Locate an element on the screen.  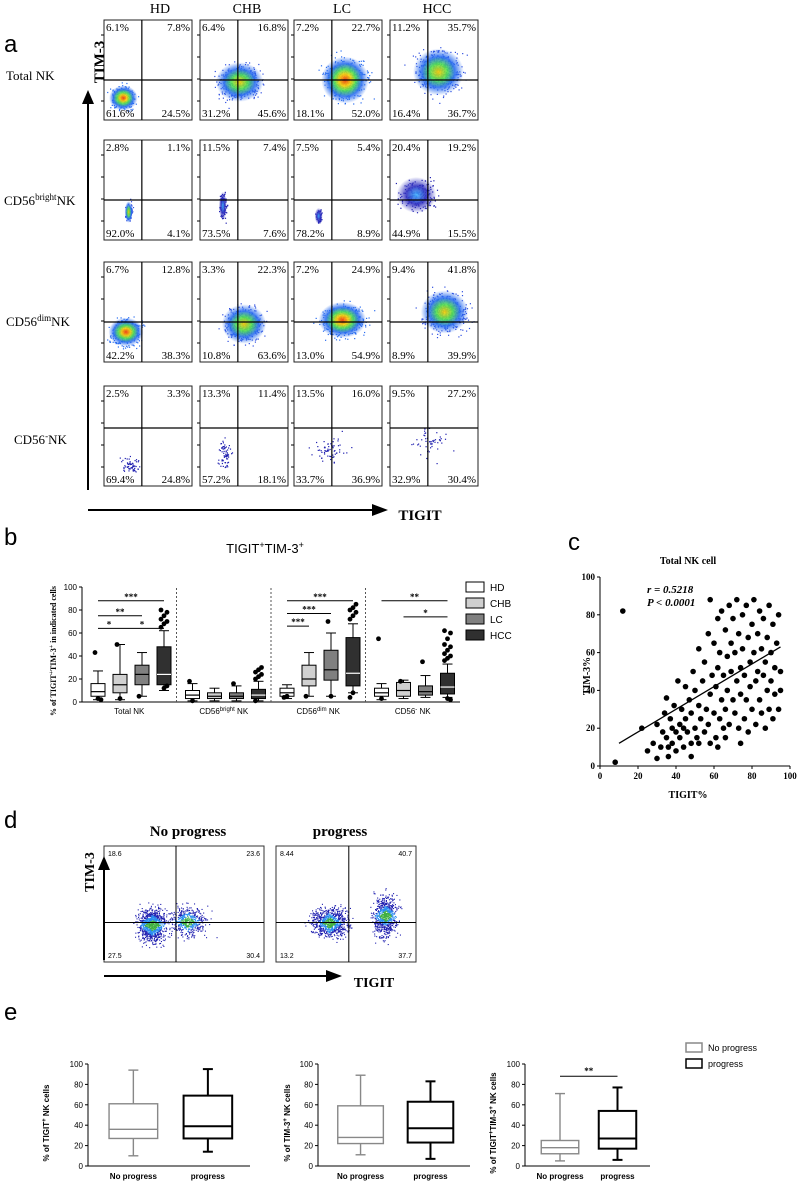
box-3-hcc is located at coordinates (353, 650).